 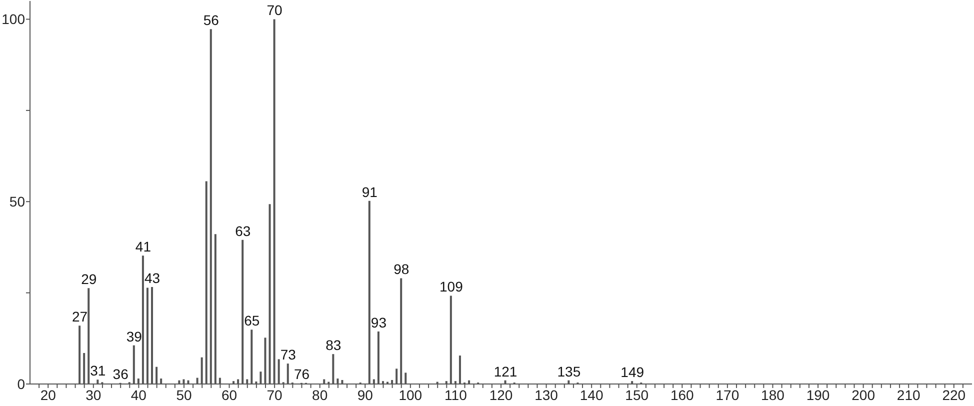 I want to click on annotation: 43, so click(x=152, y=278).